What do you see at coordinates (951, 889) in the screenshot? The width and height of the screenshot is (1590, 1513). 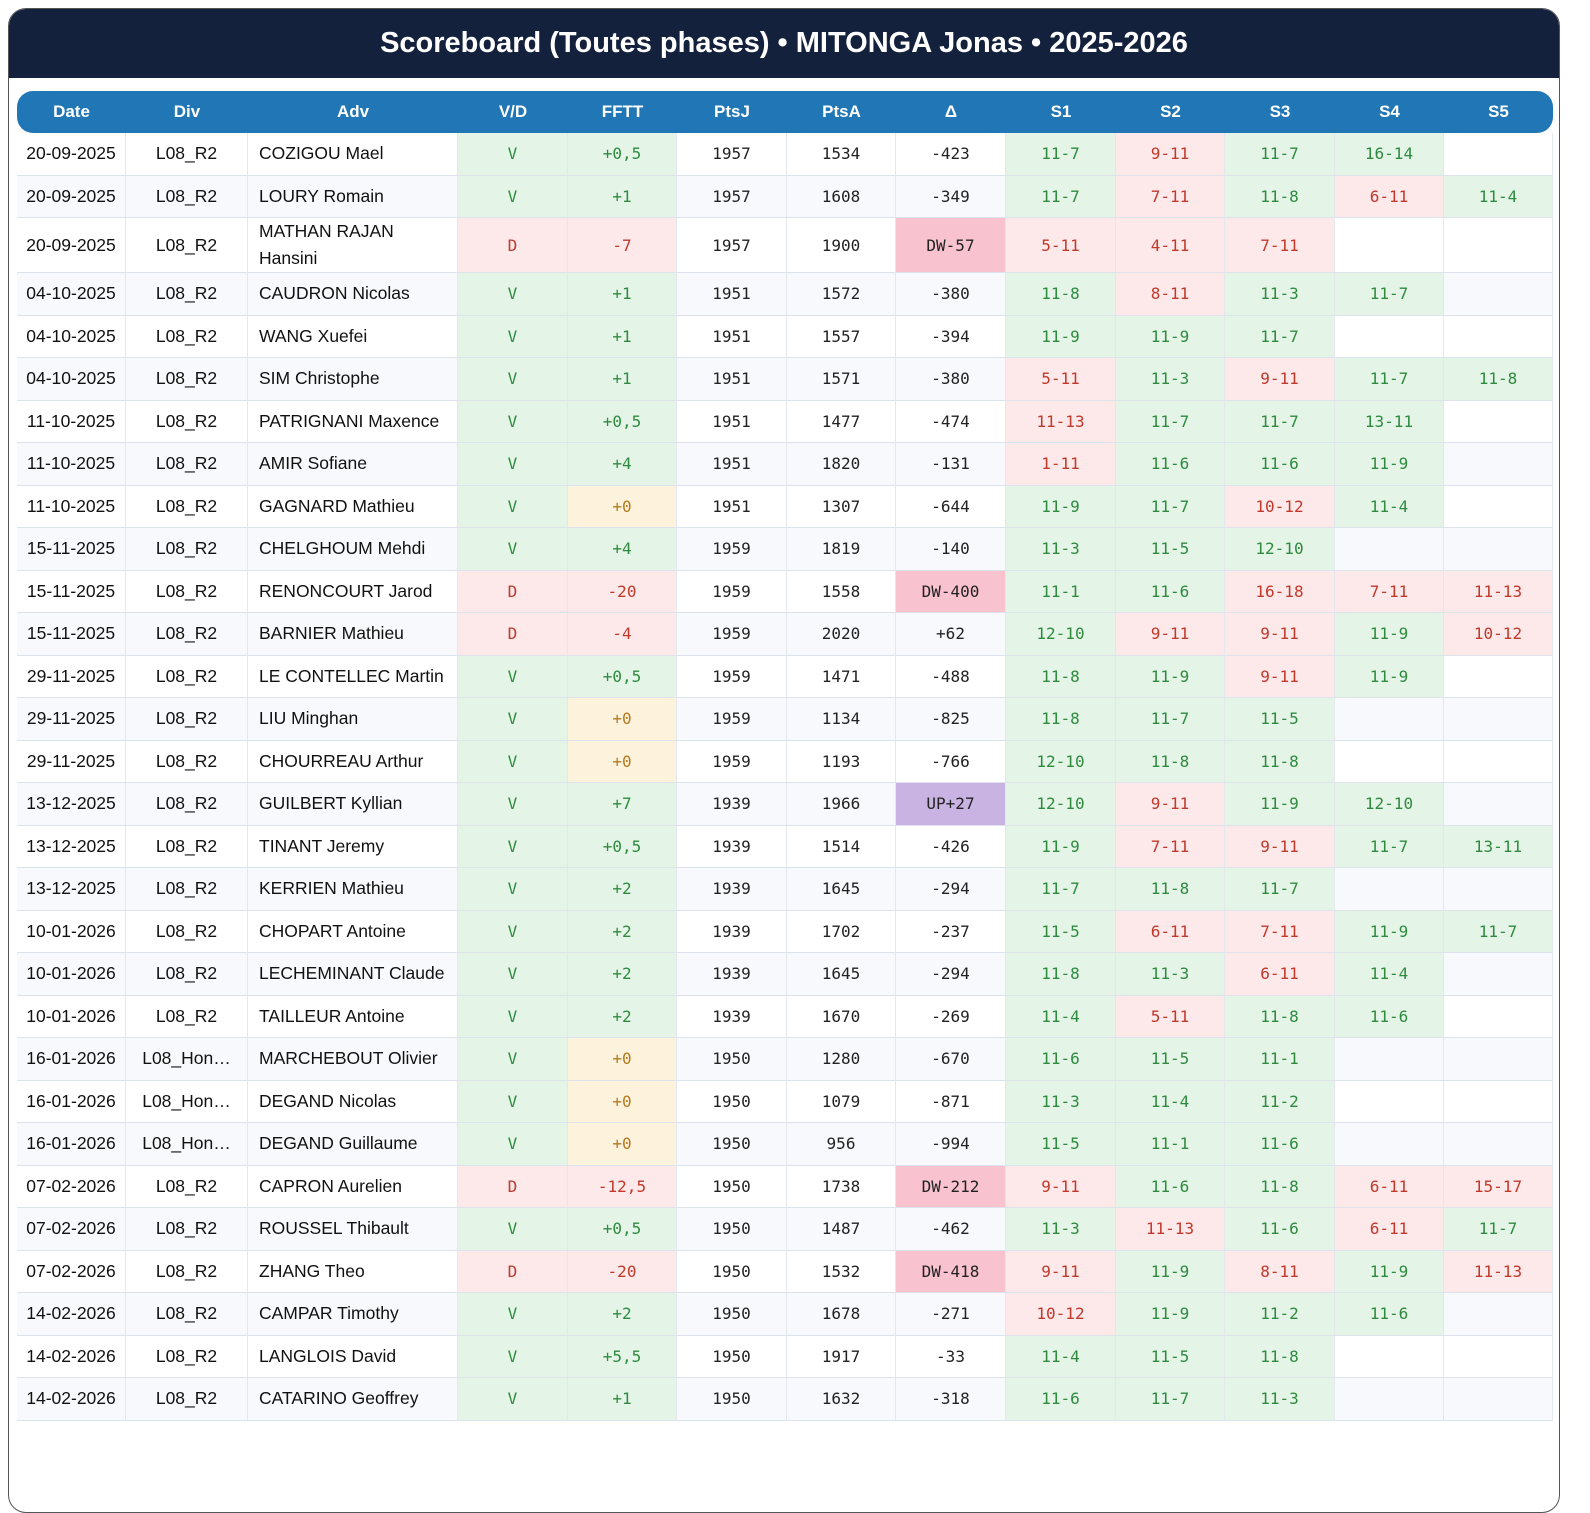 I see `cell: -294` at bounding box center [951, 889].